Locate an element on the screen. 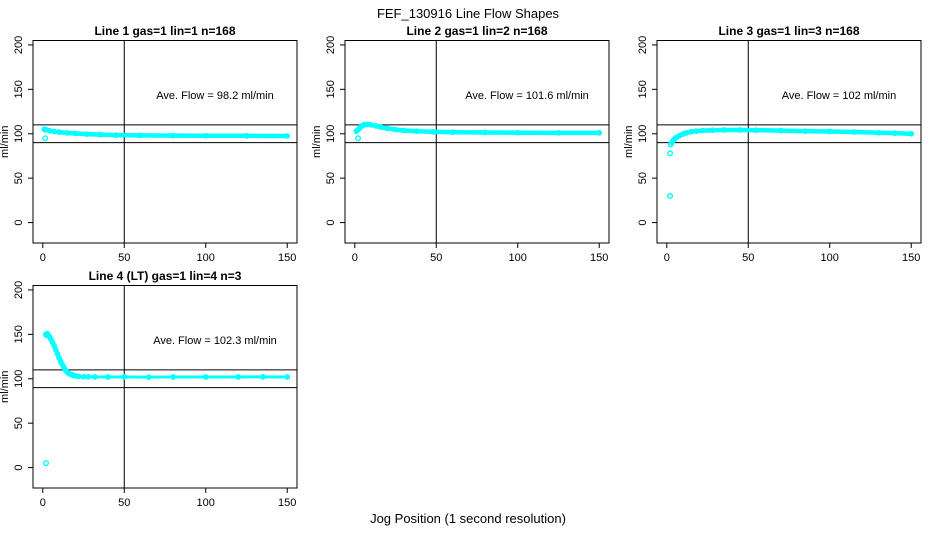  subplot-title: Line 2 gas=1 lin=2 n=168 is located at coordinates (476, 31).